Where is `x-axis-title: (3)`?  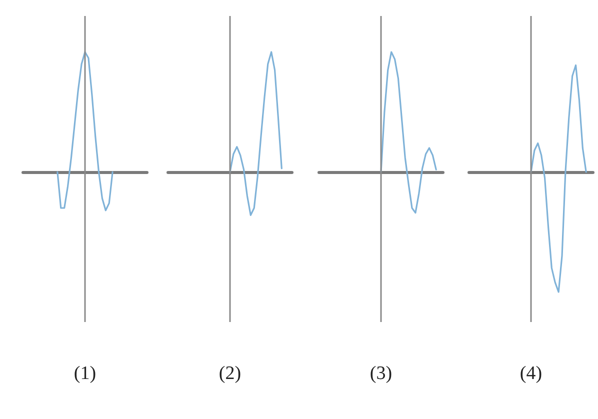 x-axis-title: (3) is located at coordinates (381, 373).